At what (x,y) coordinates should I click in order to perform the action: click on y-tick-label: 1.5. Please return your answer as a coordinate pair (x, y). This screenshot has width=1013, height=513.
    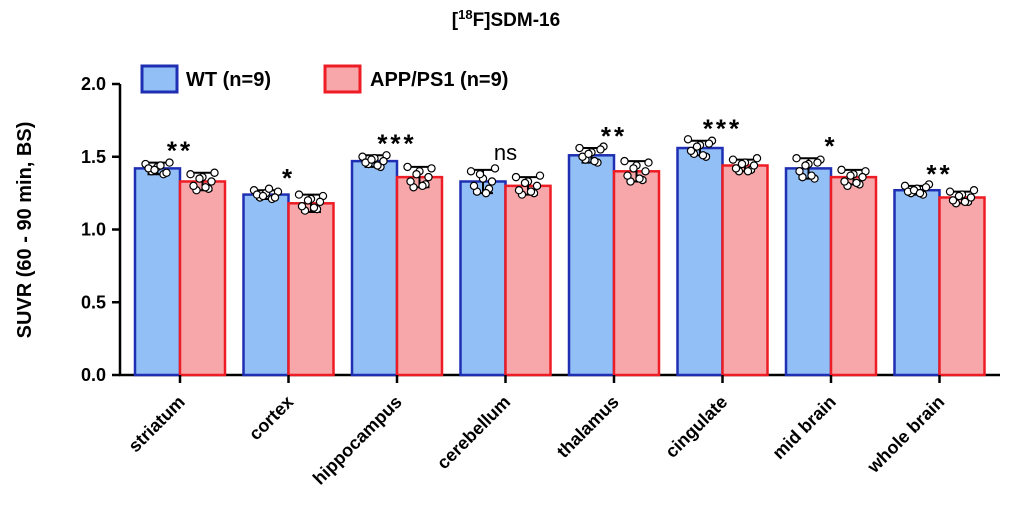
    Looking at the image, I should click on (93, 157).